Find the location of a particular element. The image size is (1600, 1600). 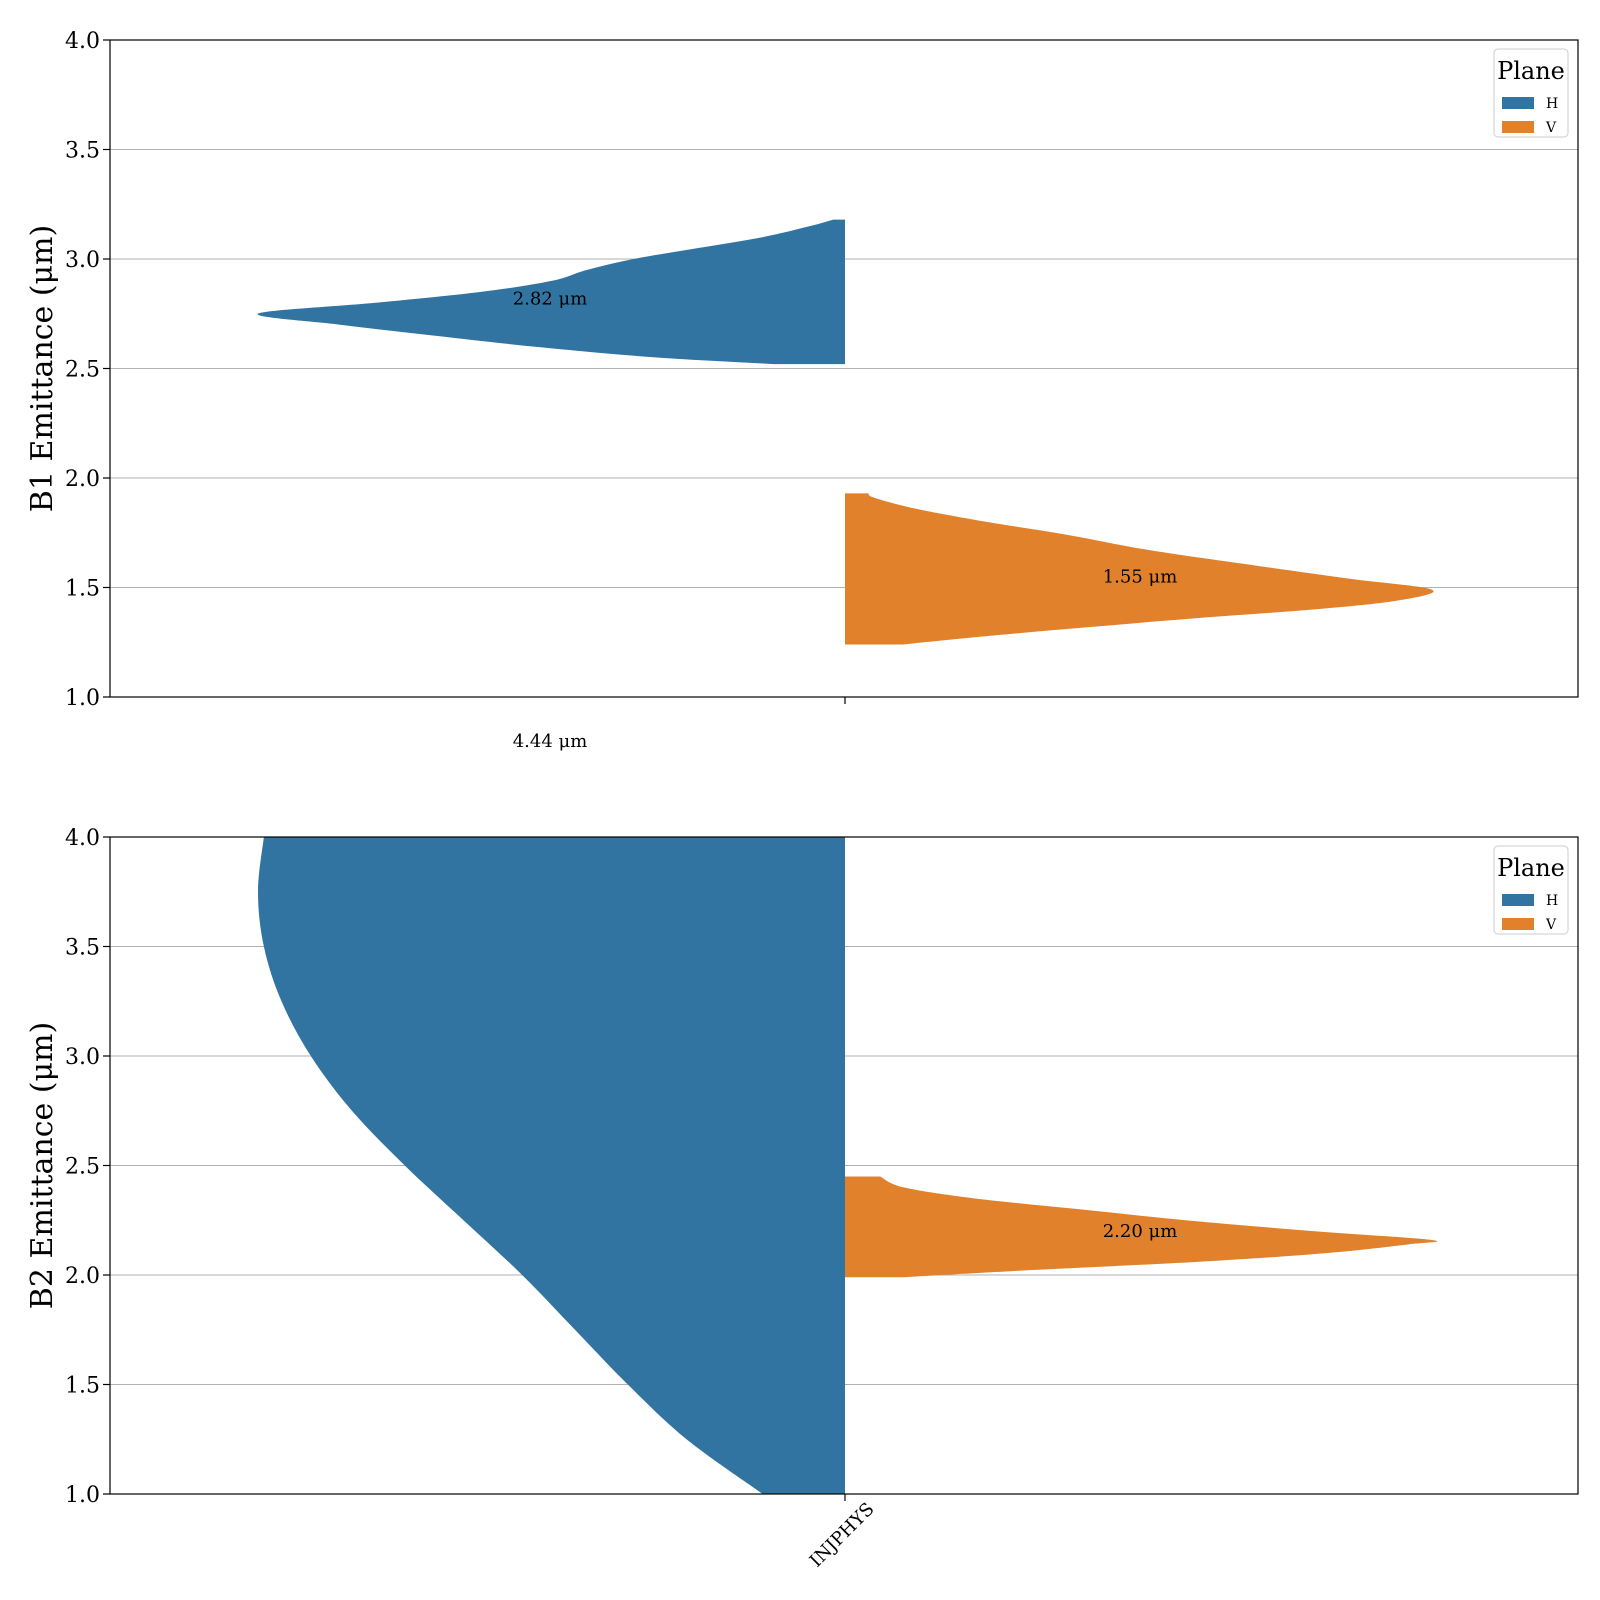

annotation-h: 4.44 μm is located at coordinates (550, 741).